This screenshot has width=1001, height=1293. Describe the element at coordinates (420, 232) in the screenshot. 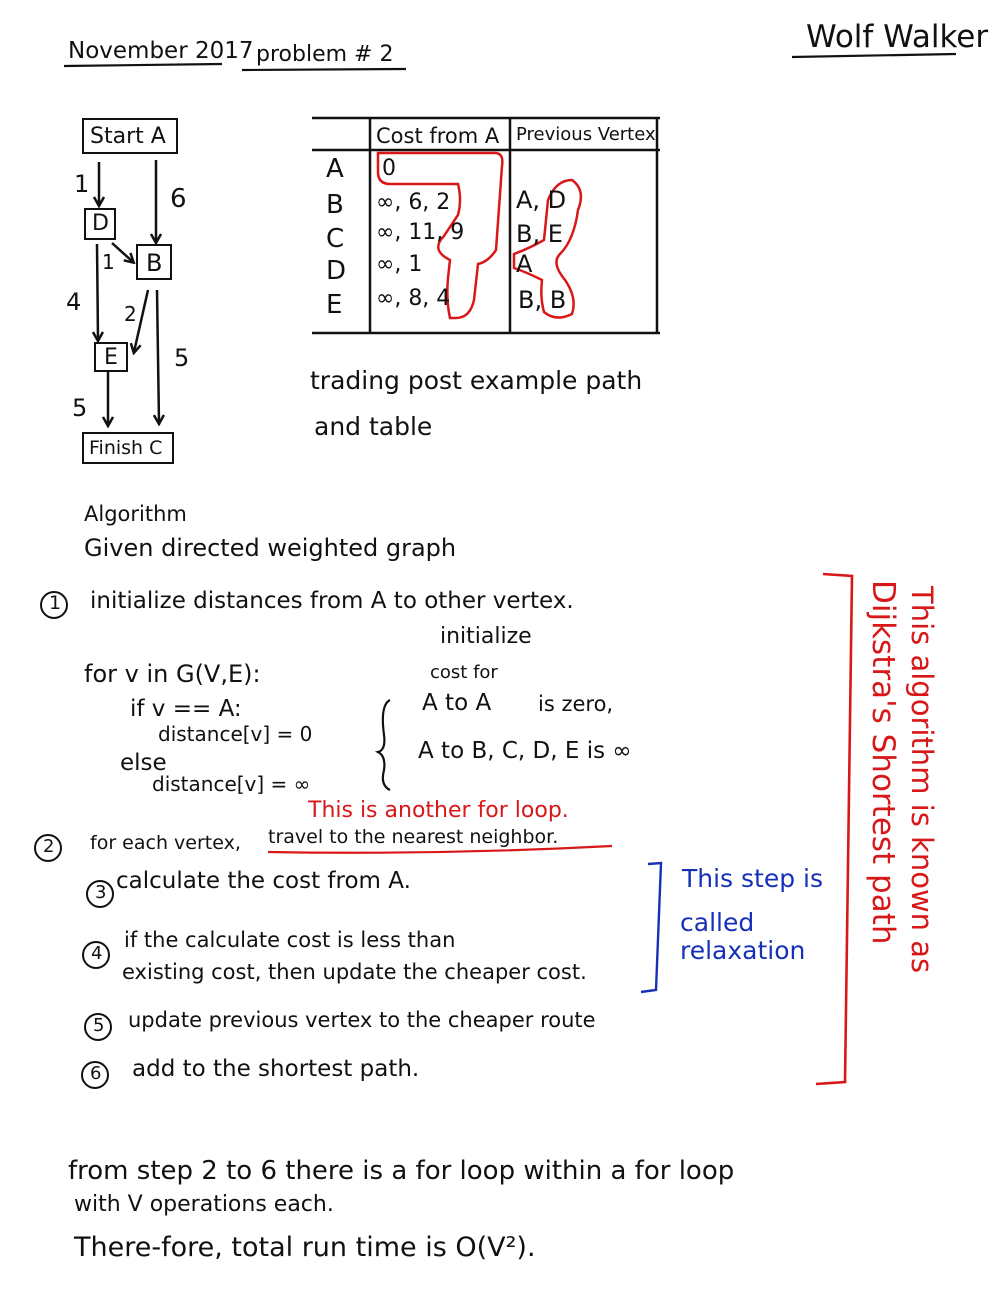

I see `table-row-c-cost: ∞, 11, 9` at that location.